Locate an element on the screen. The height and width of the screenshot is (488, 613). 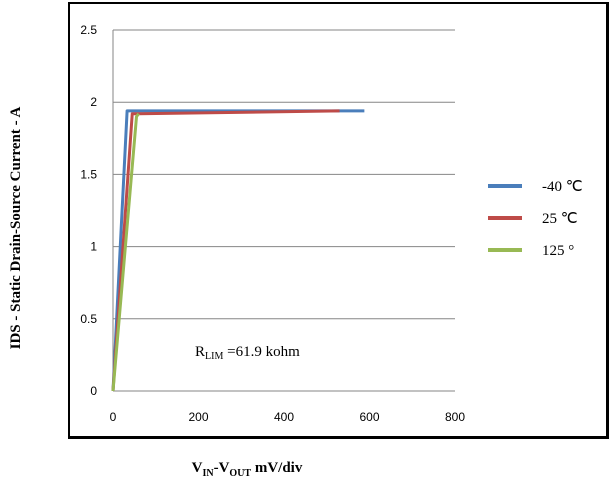
y-axis-title: IDS - Static Drain-Source Current - A is located at coordinates (16, 227).